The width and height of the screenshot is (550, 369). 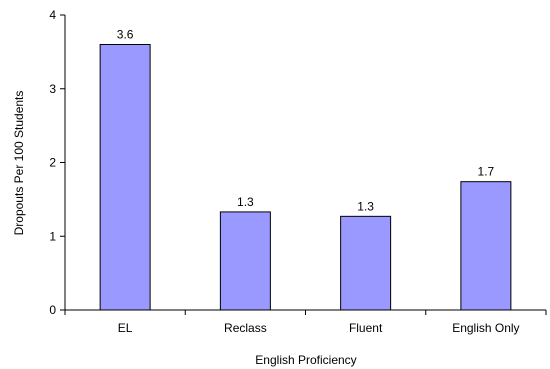 I want to click on bar-reclass, so click(x=245, y=261).